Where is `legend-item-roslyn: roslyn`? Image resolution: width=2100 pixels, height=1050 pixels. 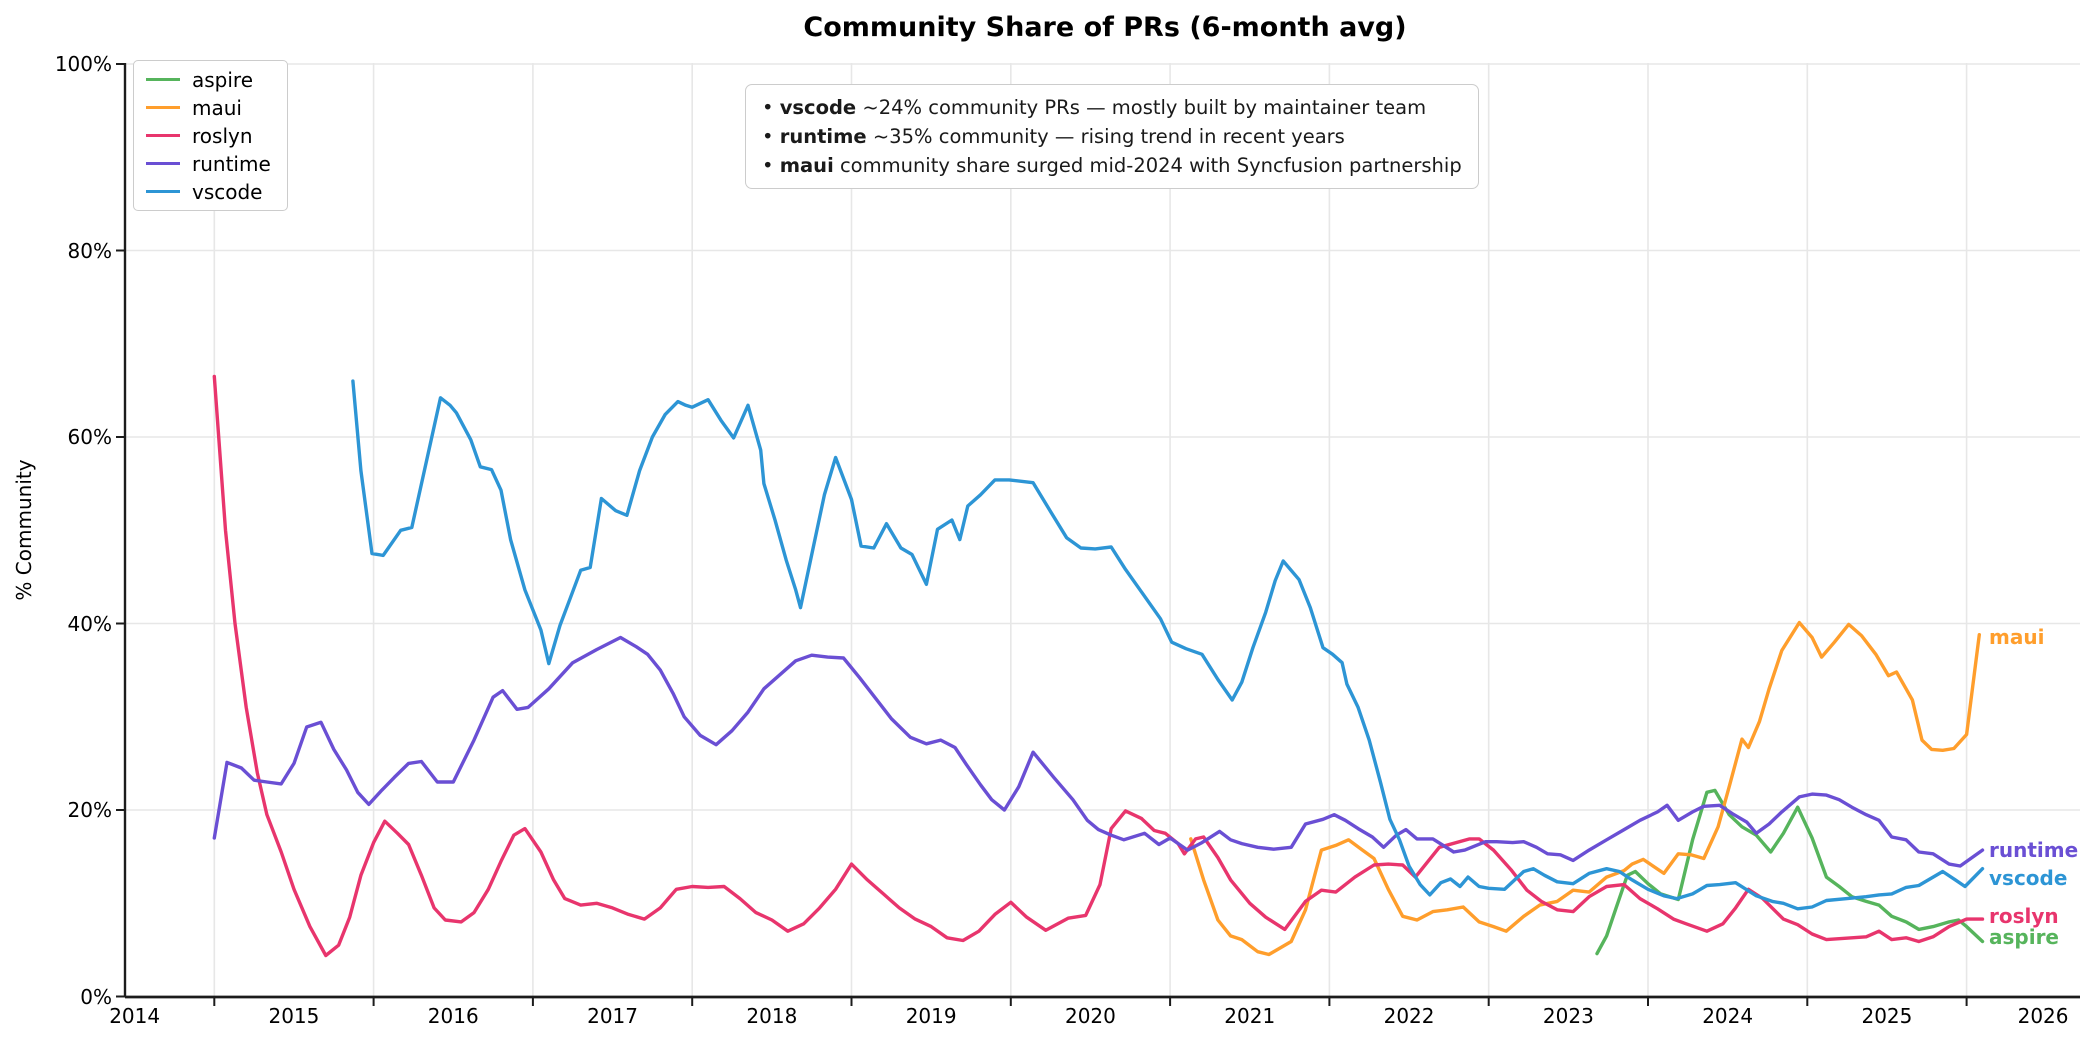
legend-item-roslyn: roslyn is located at coordinates (208, 135).